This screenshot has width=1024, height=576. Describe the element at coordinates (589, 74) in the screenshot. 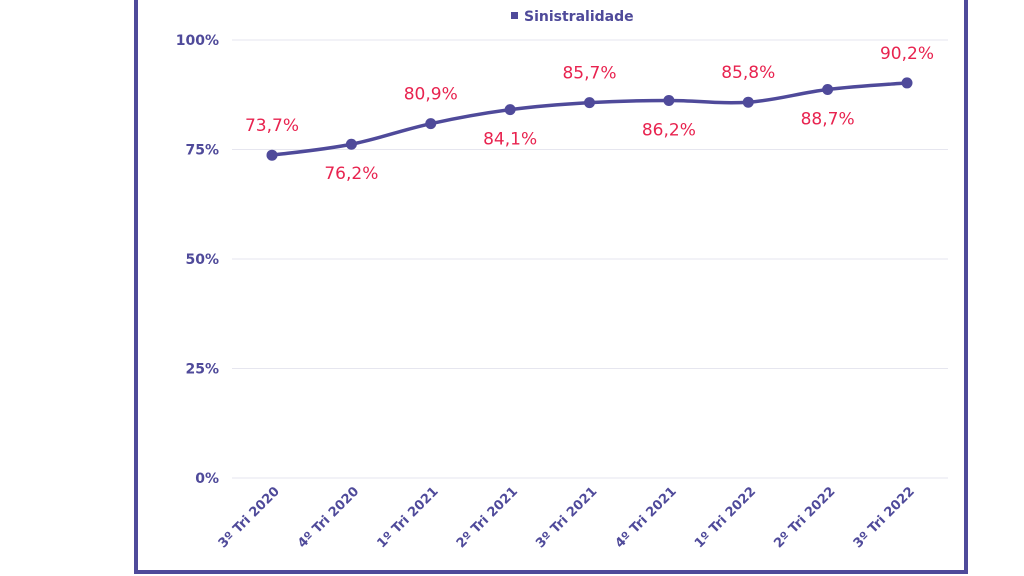

I see `data-label: 85,7%` at that location.